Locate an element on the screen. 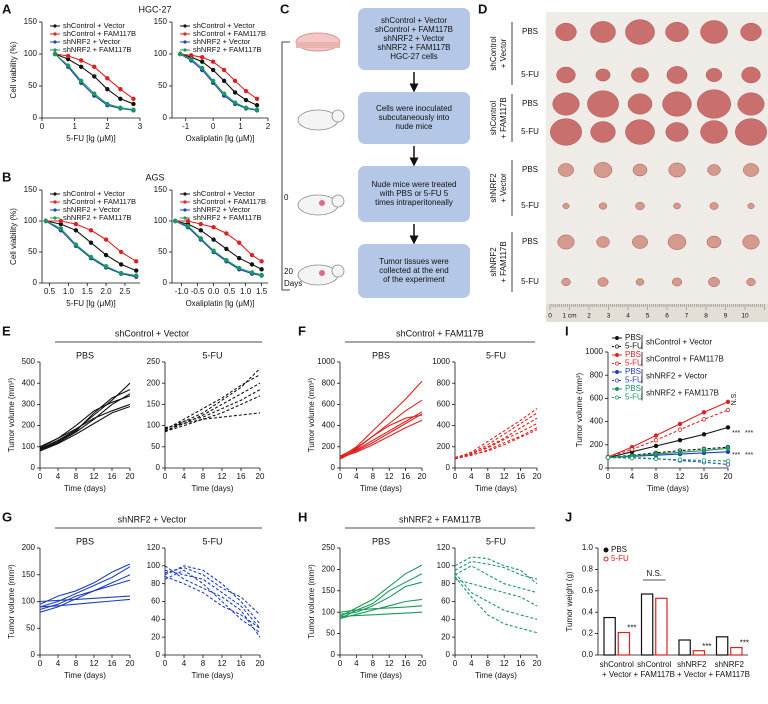  legend-label: PBS is located at coordinates (633, 337).